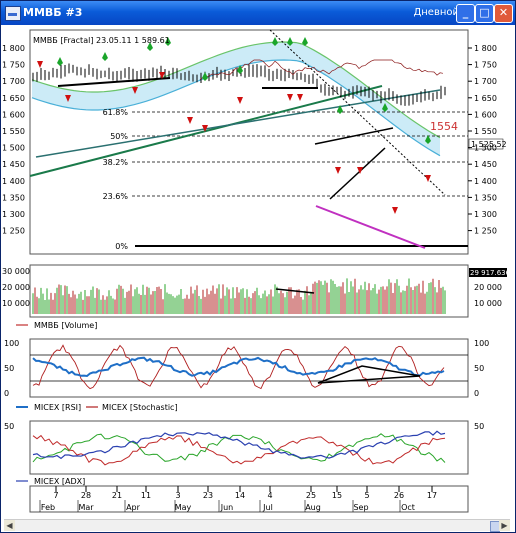  I want to click on price-tick-right: 1 700, so click(485, 81).